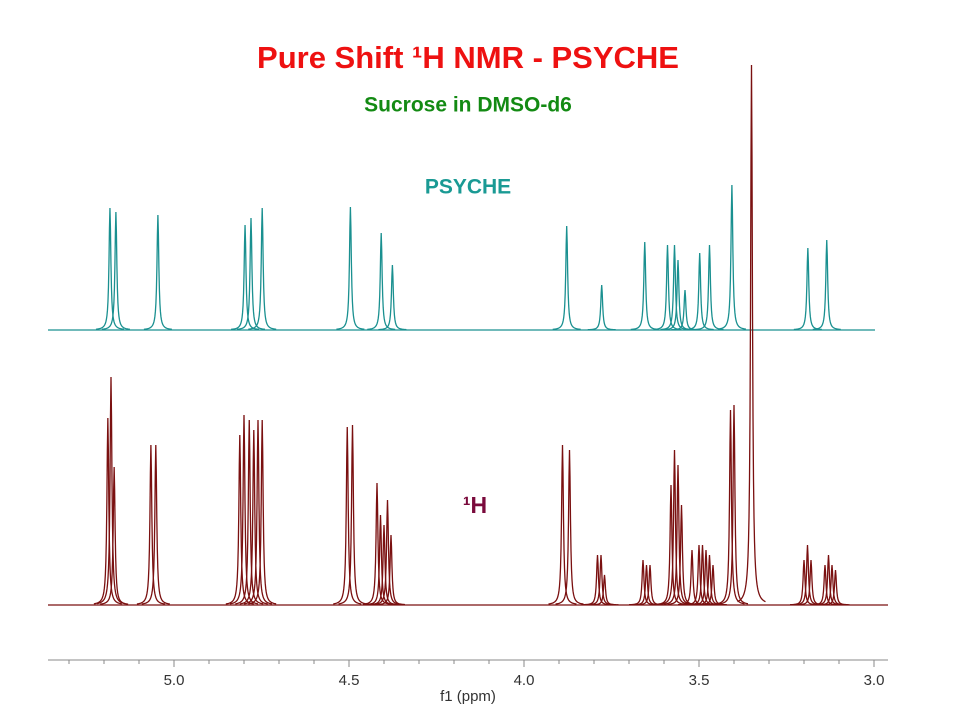 The height and width of the screenshot is (725, 960). I want to click on x-tick-label: 5.0, so click(174, 680).